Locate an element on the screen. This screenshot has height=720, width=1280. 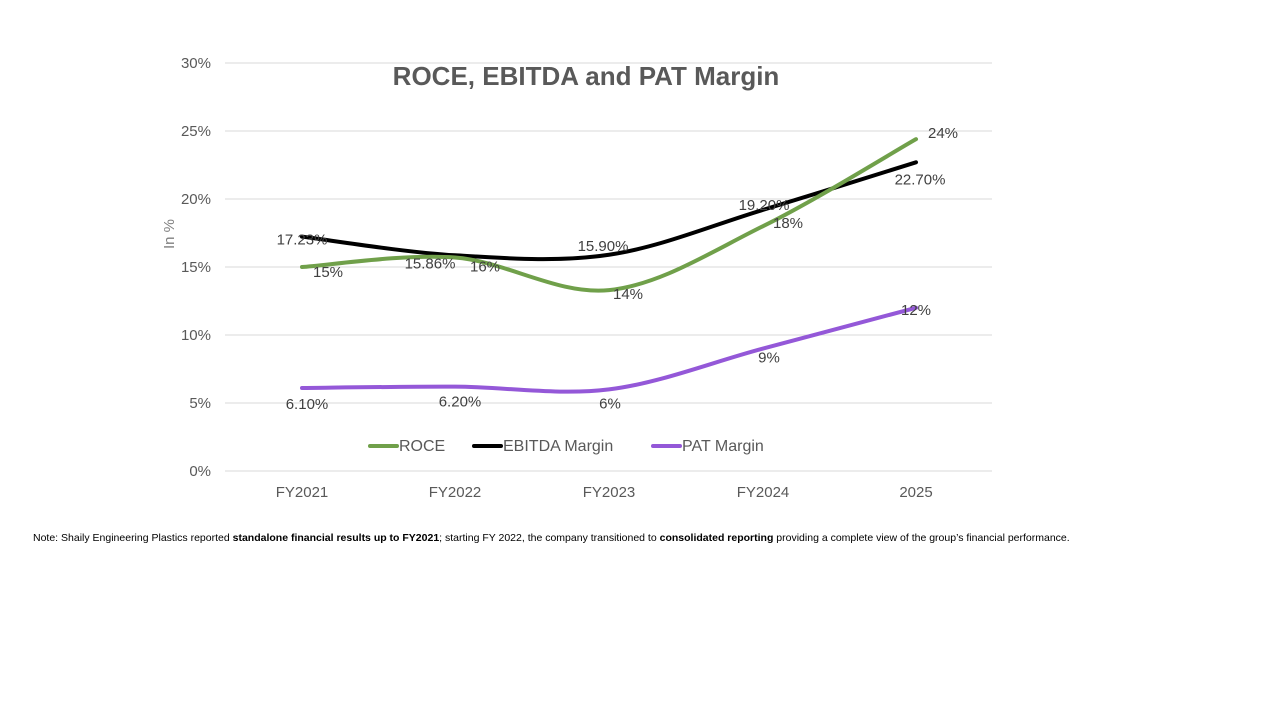
y-axis-title: In % is located at coordinates (169, 234).